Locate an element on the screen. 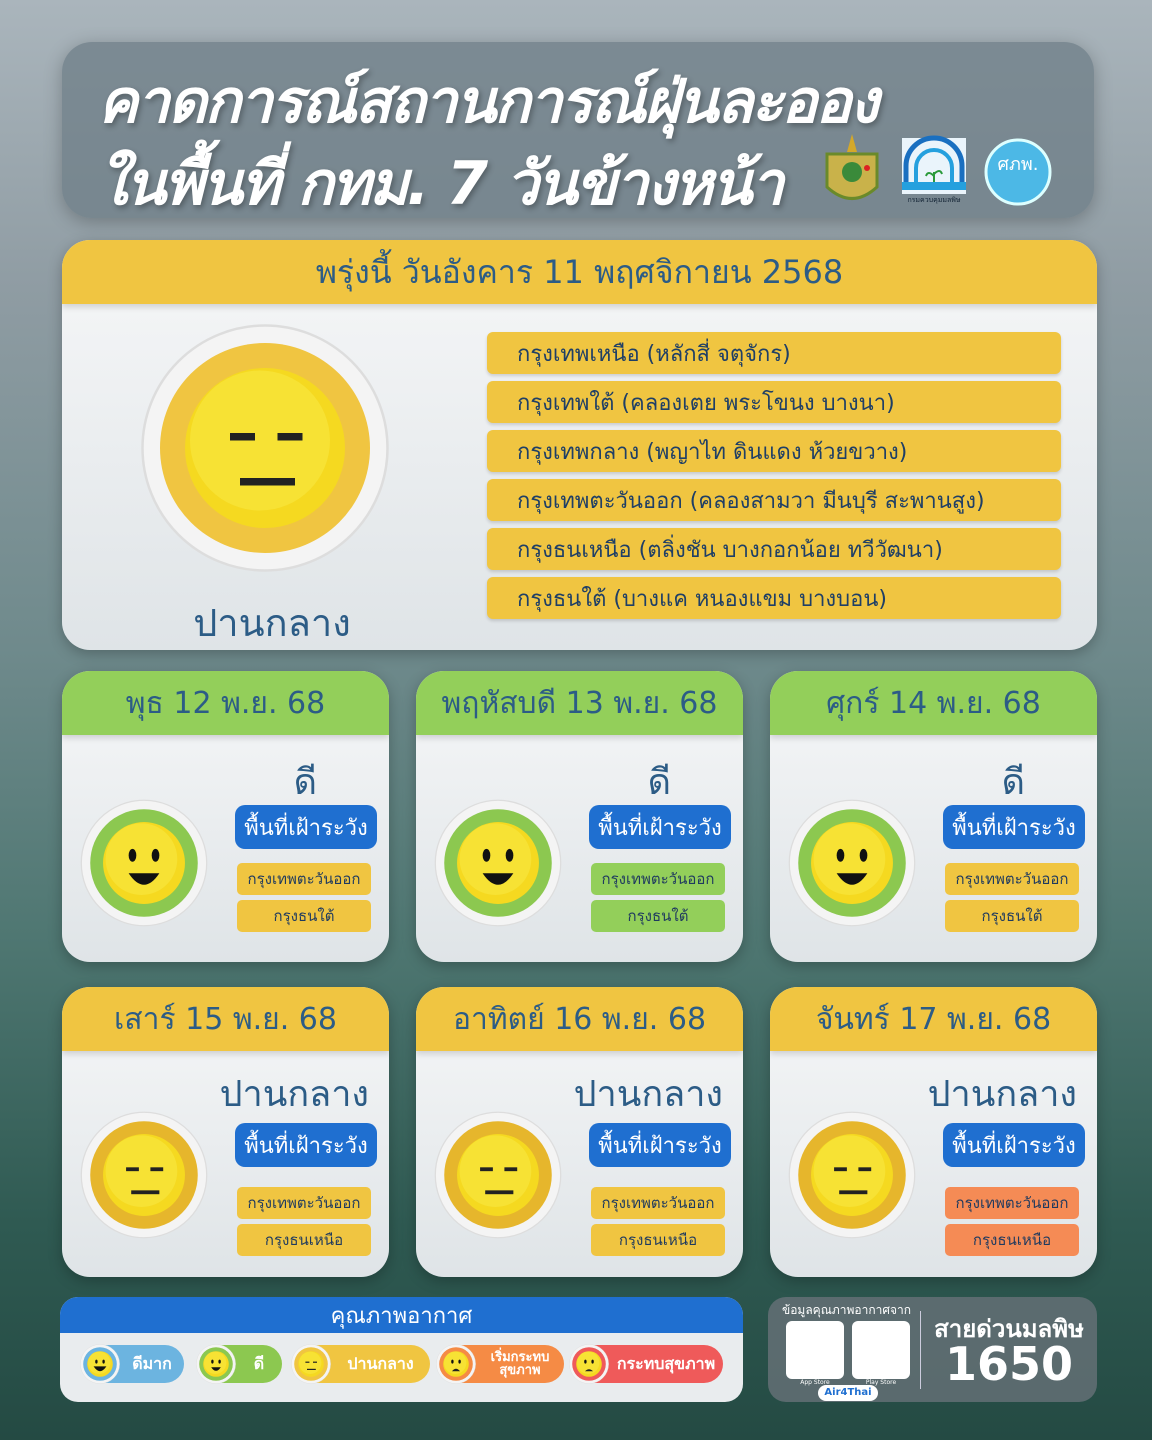  legend-label: ปานกลาง is located at coordinates (380, 1363).